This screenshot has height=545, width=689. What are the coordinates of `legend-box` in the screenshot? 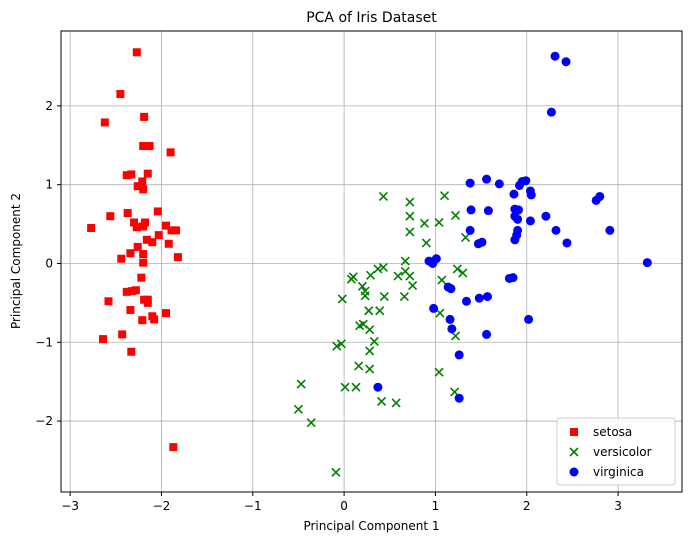 It's located at (616, 451).